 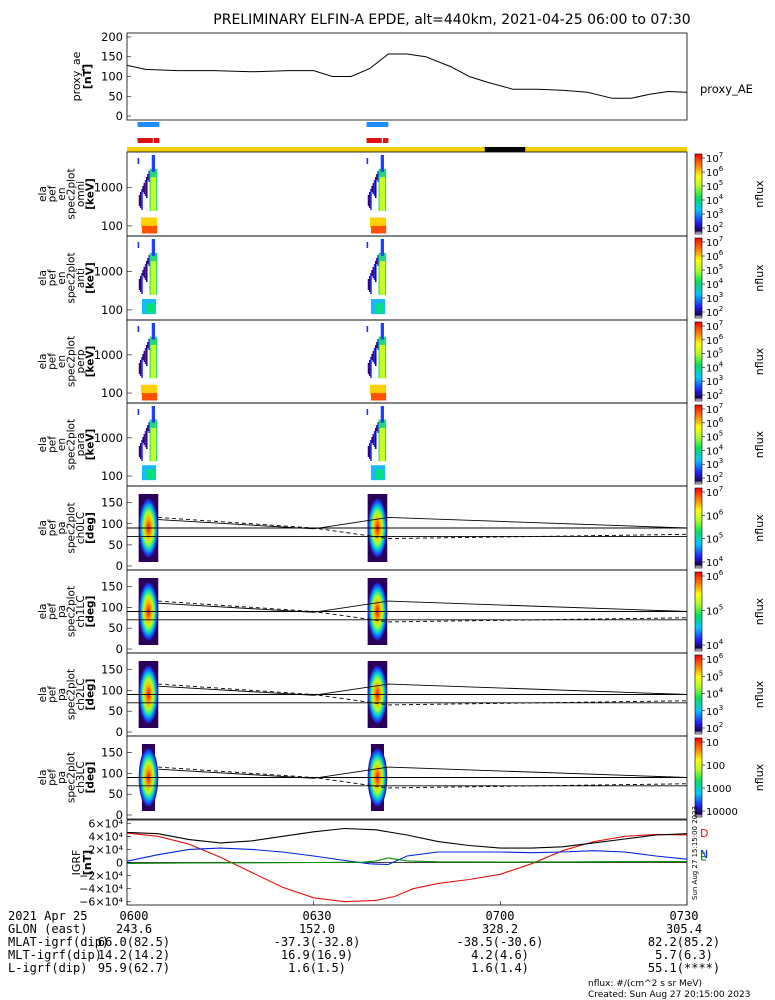 I want to click on created-stamp: Created: Sun Aug 27 20:15:00 2023, so click(x=669, y=995).